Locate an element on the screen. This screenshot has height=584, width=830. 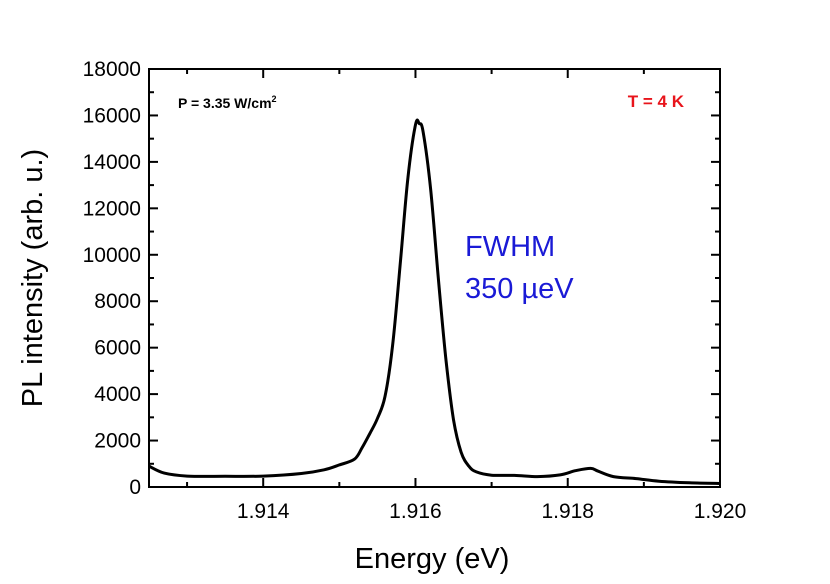
y-tick-label: 18000 is located at coordinates (112, 69).